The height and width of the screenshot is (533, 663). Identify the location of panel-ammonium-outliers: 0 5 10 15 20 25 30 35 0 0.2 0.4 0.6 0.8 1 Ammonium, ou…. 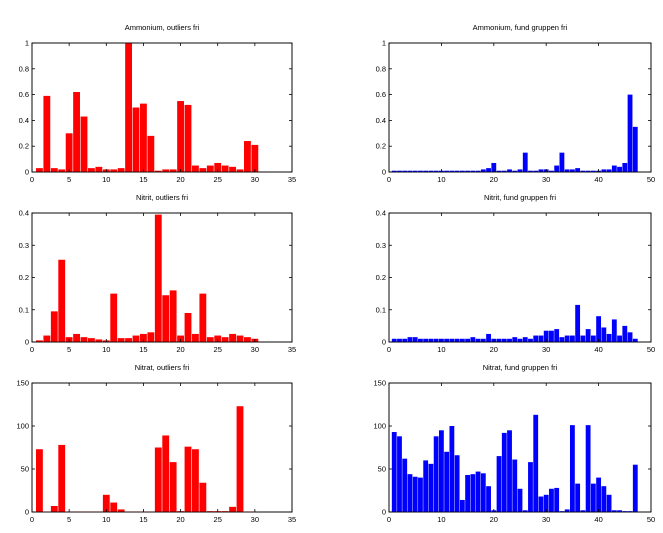
(158, 103).